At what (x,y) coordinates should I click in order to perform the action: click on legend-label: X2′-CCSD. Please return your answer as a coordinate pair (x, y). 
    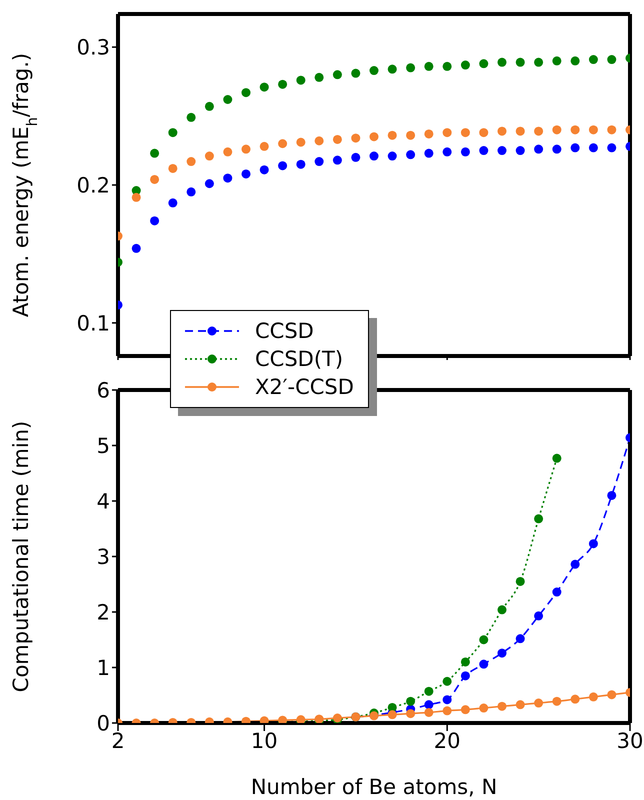
    Looking at the image, I should click on (304, 387).